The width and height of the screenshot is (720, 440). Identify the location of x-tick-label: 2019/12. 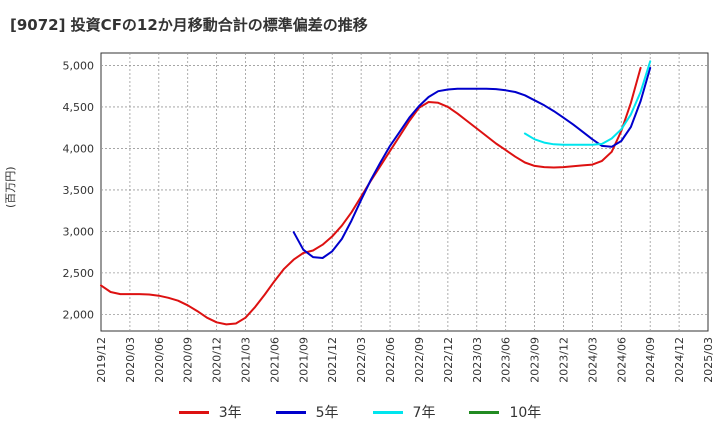
(101, 360).